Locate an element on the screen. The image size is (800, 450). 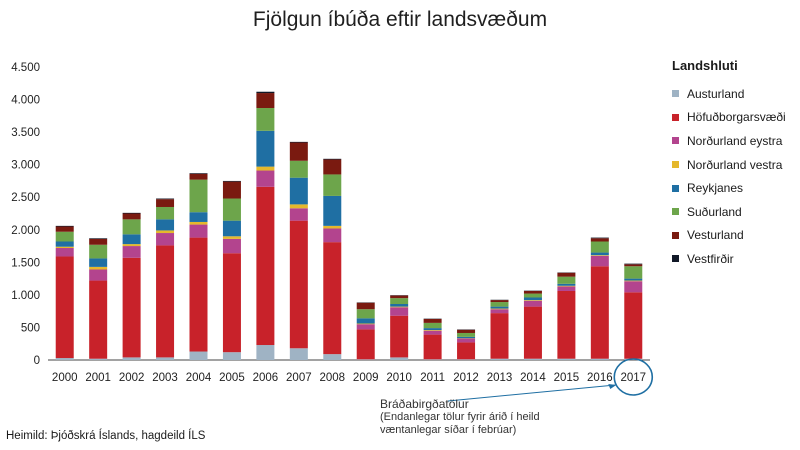
x-tick-label: 2011 is located at coordinates (432, 378).